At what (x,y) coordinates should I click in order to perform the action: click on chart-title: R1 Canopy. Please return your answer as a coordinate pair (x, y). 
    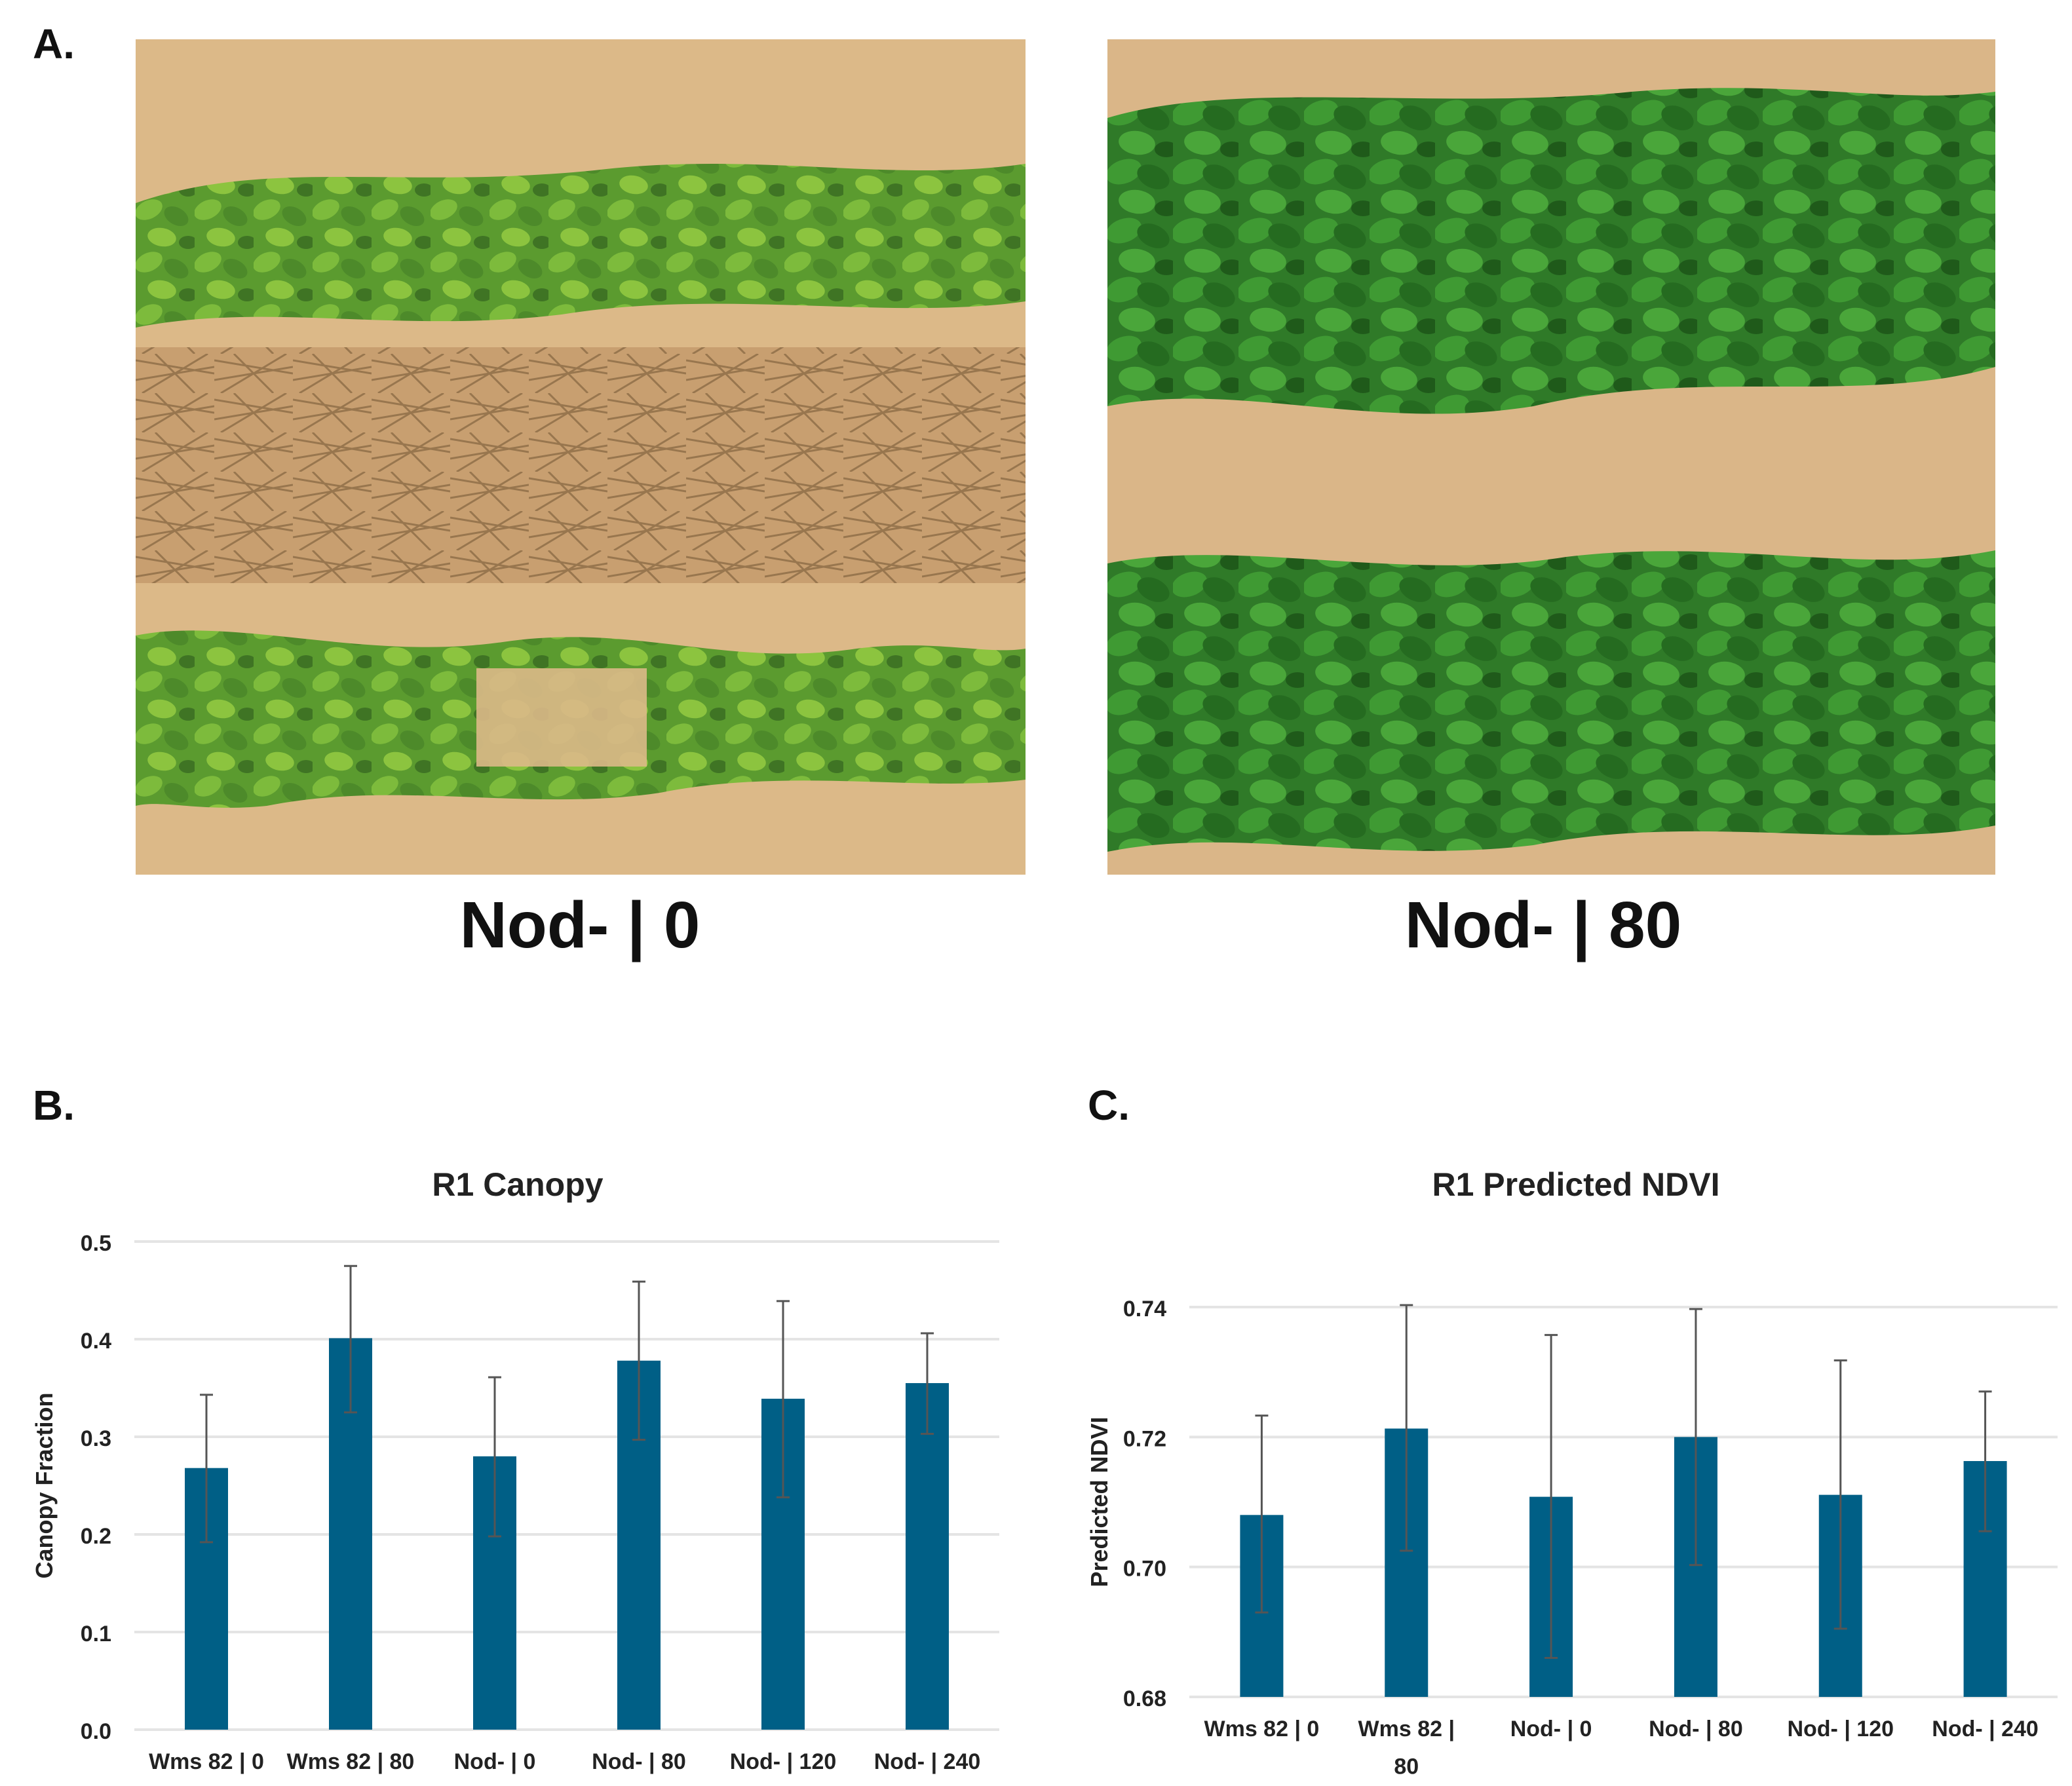
    Looking at the image, I should click on (517, 1184).